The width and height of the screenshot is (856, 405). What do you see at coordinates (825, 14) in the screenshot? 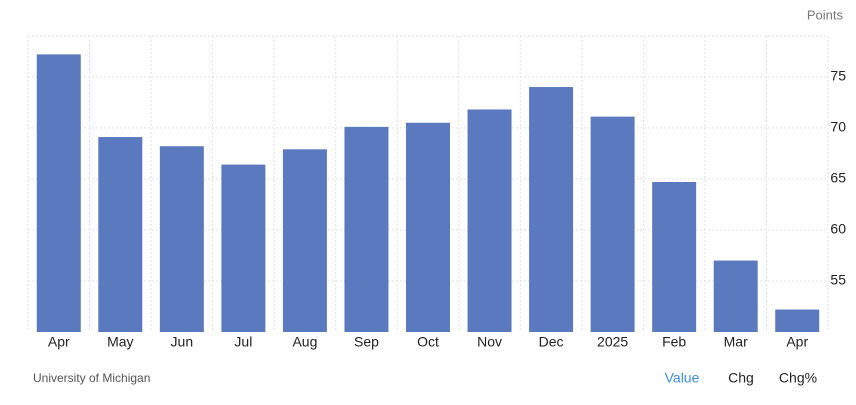
I see `unit-label: Points` at bounding box center [825, 14].